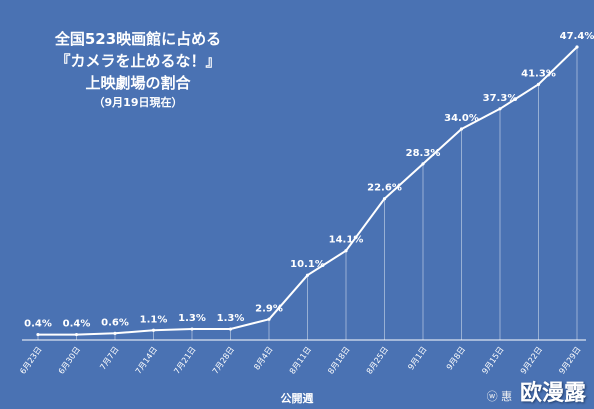  I want to click on data-label: 37.3%, so click(500, 98).